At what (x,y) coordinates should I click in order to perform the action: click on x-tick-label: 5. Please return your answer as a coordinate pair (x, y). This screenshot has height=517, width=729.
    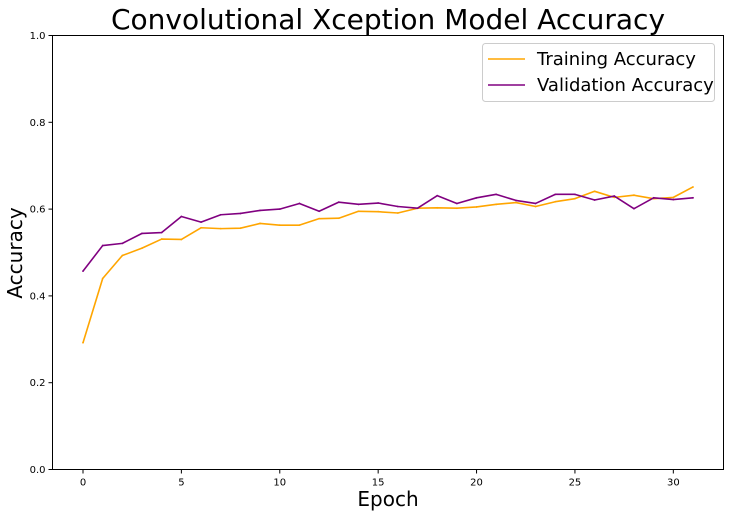
    Looking at the image, I should click on (181, 483).